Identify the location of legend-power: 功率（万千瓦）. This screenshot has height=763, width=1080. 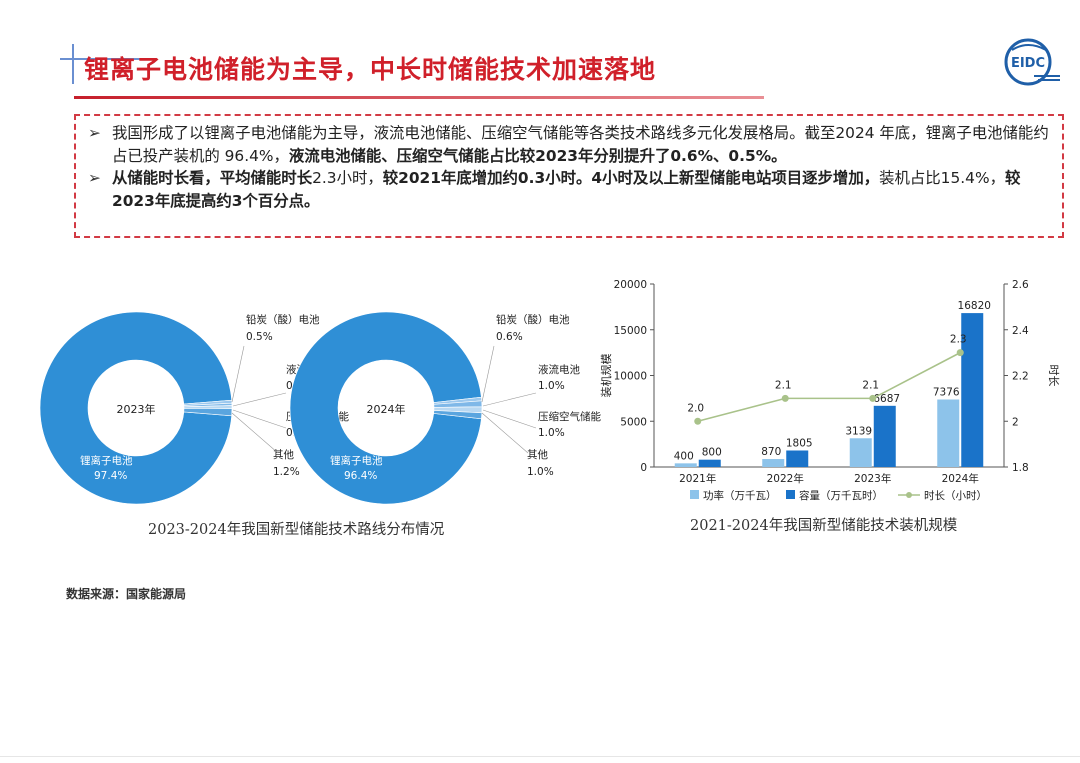
(740, 495).